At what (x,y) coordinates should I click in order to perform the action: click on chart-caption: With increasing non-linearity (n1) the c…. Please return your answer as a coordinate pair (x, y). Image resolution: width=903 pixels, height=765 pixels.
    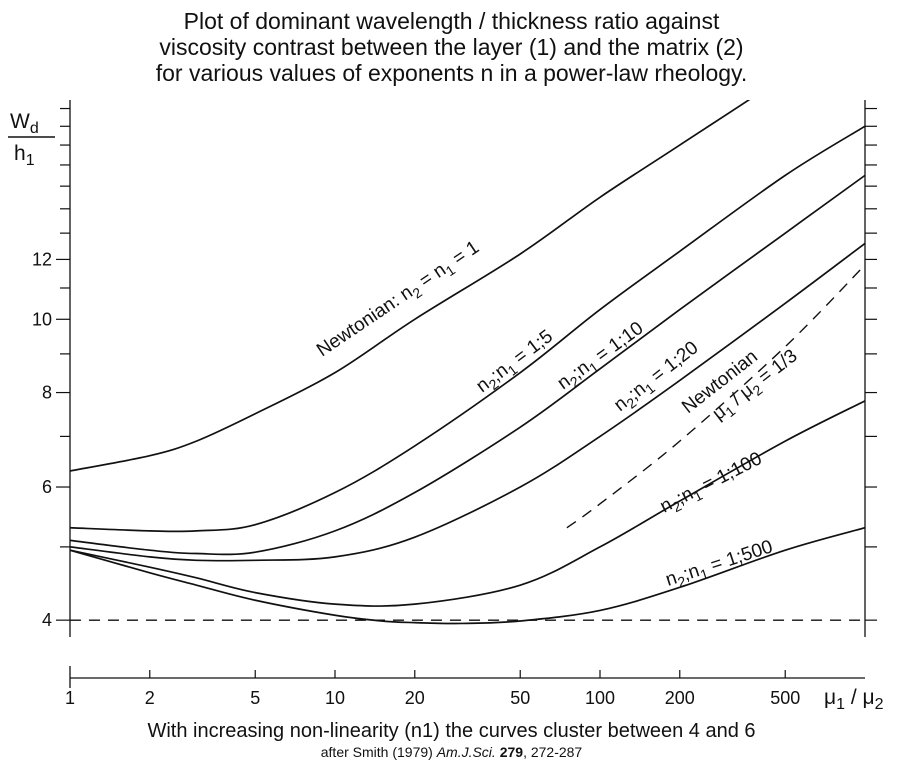
    Looking at the image, I should click on (451, 731).